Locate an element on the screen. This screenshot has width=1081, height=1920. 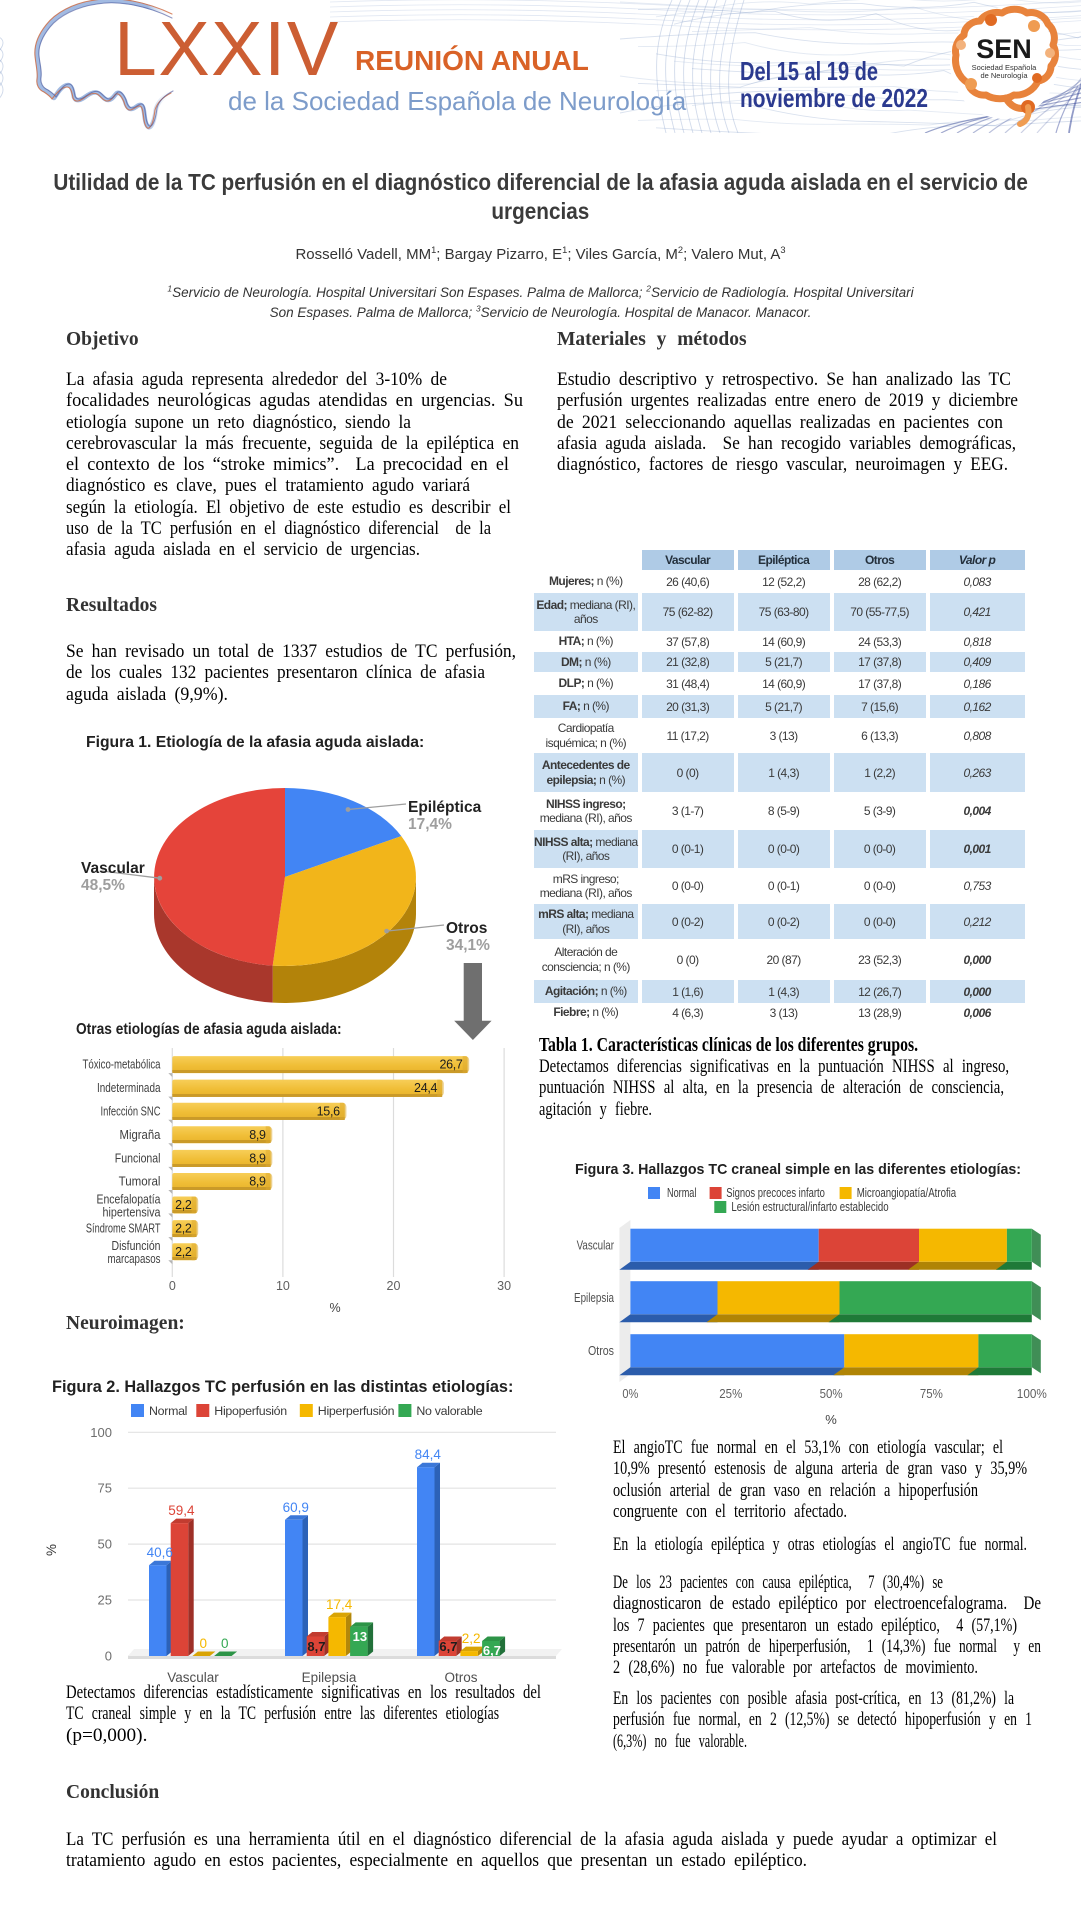
svg-text: Disfunción is located at coordinates (136, 1246).